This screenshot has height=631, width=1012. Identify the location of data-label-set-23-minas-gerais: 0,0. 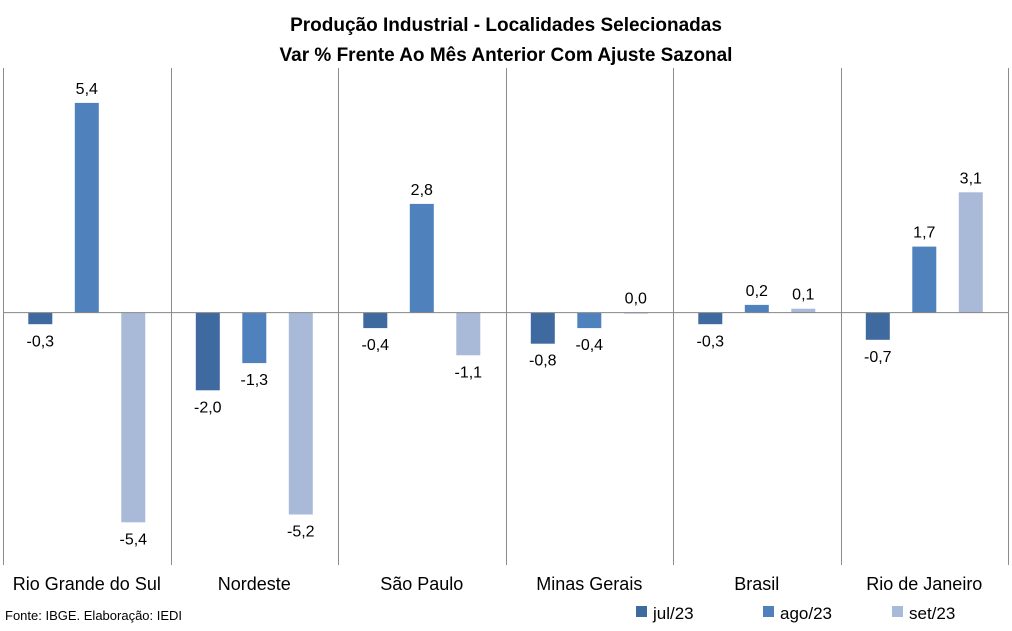
(636, 299).